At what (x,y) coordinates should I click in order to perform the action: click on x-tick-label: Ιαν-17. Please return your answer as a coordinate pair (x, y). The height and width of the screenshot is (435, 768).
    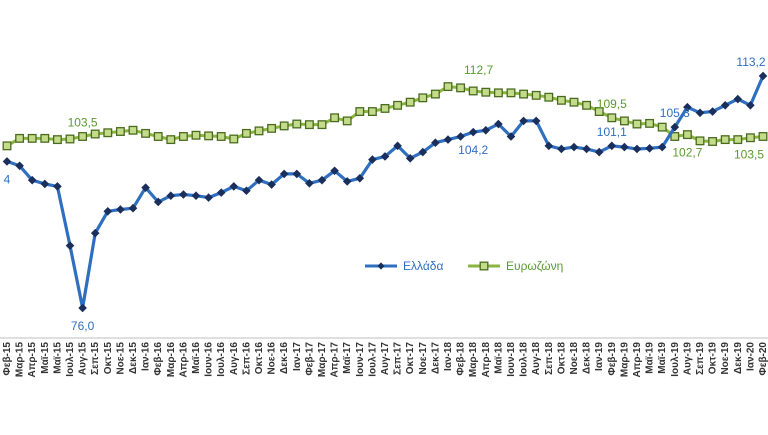
    Looking at the image, I should click on (297, 356).